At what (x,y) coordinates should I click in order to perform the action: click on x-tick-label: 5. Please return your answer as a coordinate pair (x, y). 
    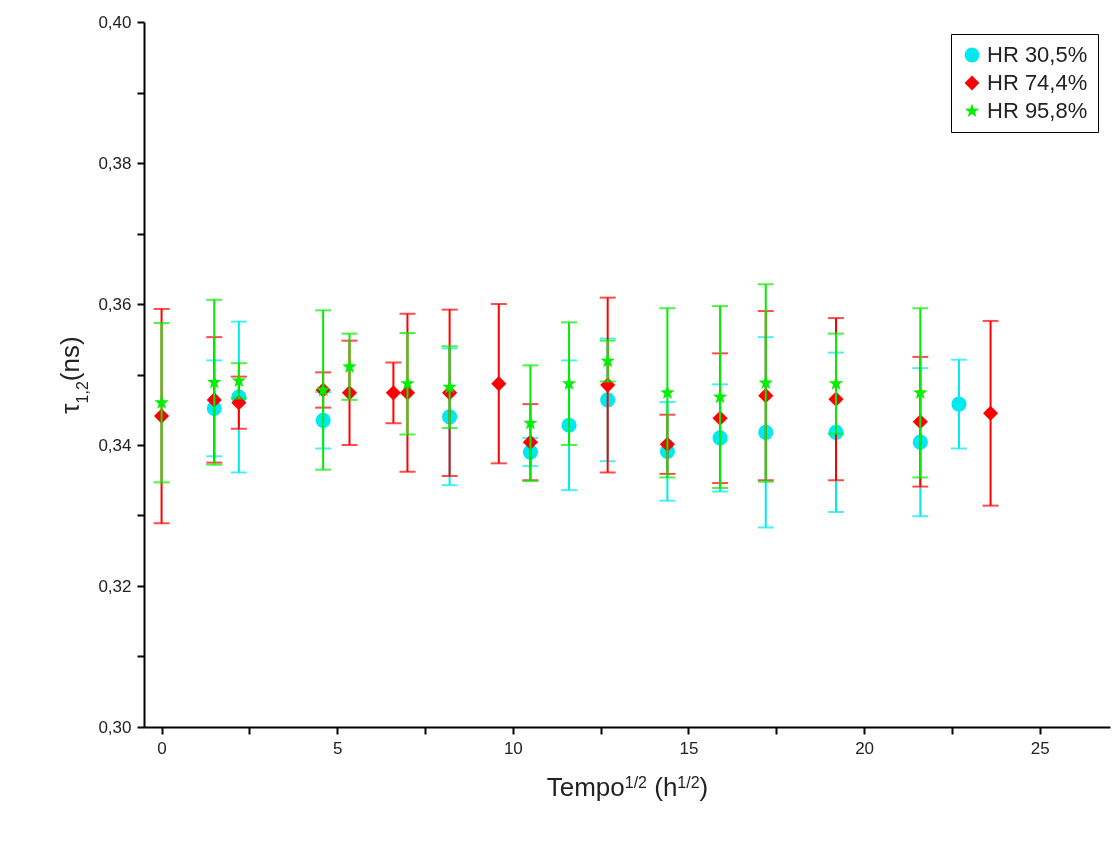
    Looking at the image, I should click on (337, 748).